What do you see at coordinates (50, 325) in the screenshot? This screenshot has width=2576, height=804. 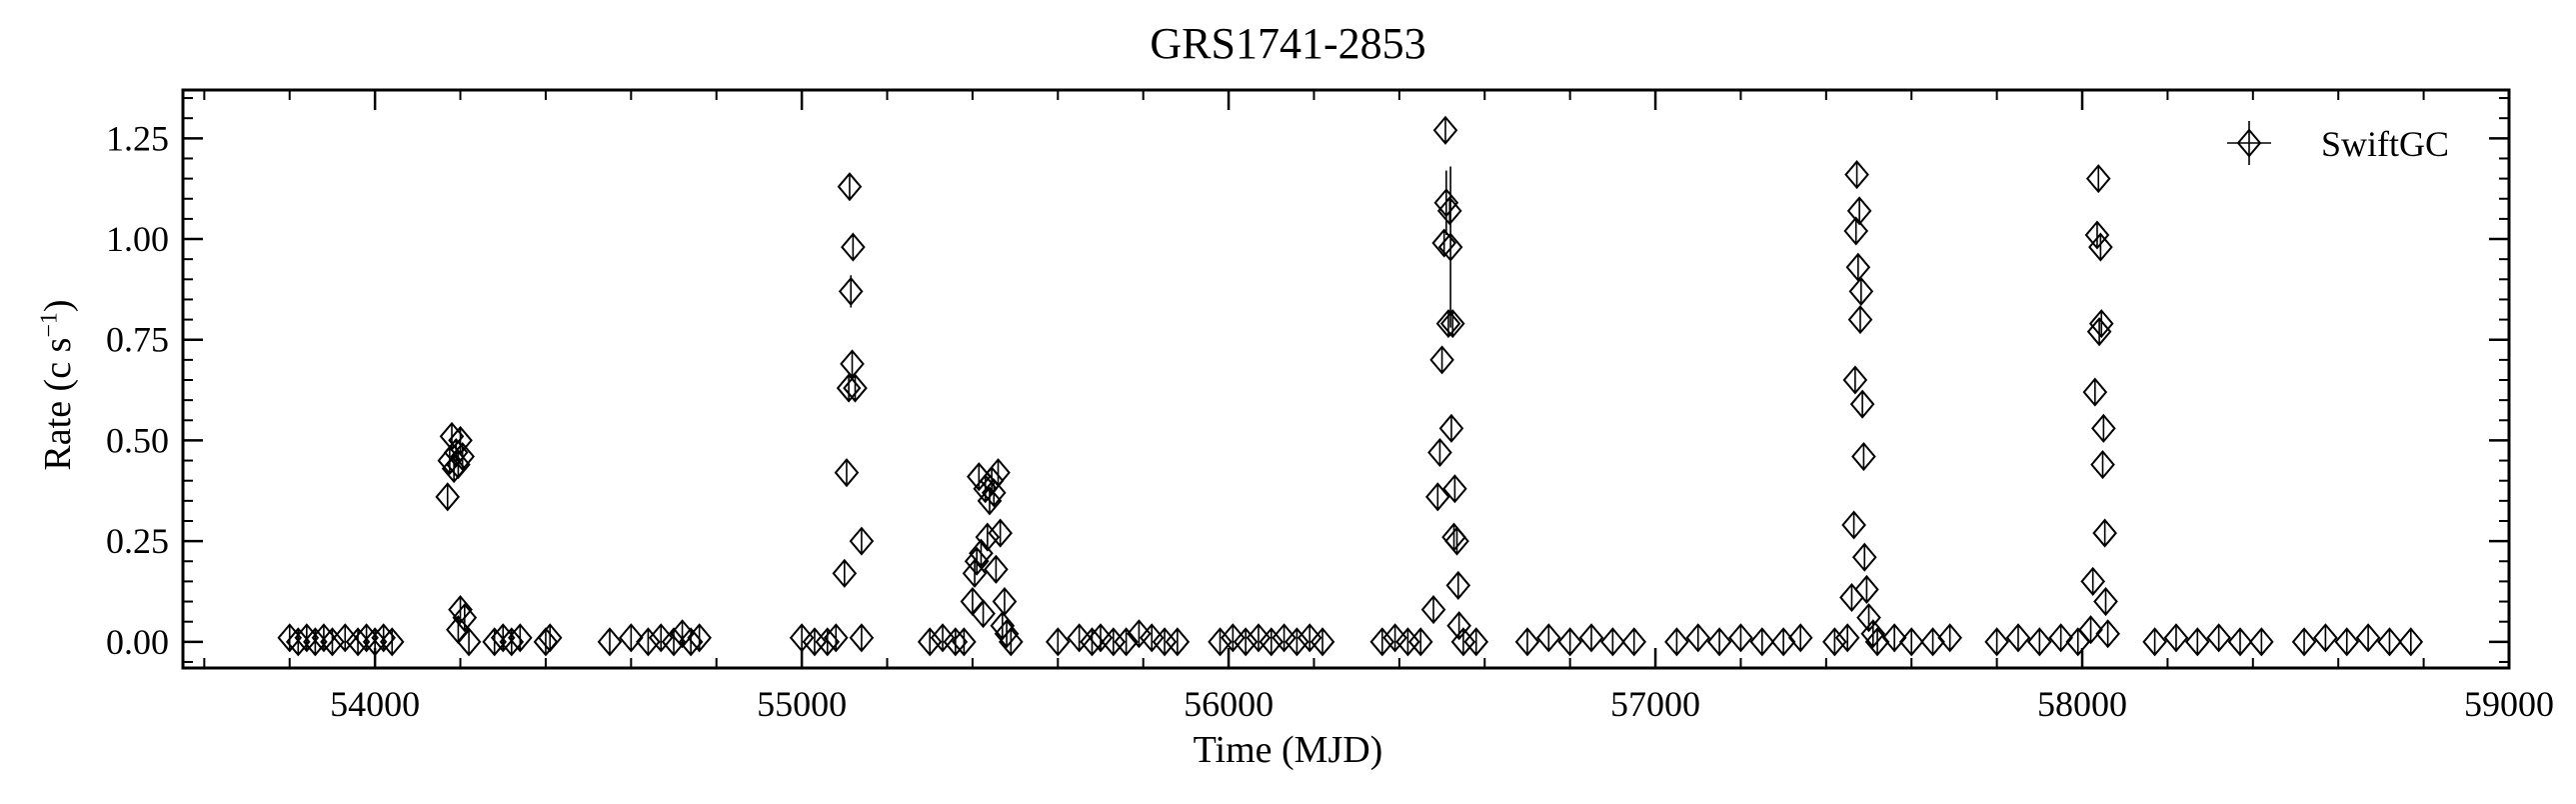 I see `y-axis-label-exponent: −1` at bounding box center [50, 325].